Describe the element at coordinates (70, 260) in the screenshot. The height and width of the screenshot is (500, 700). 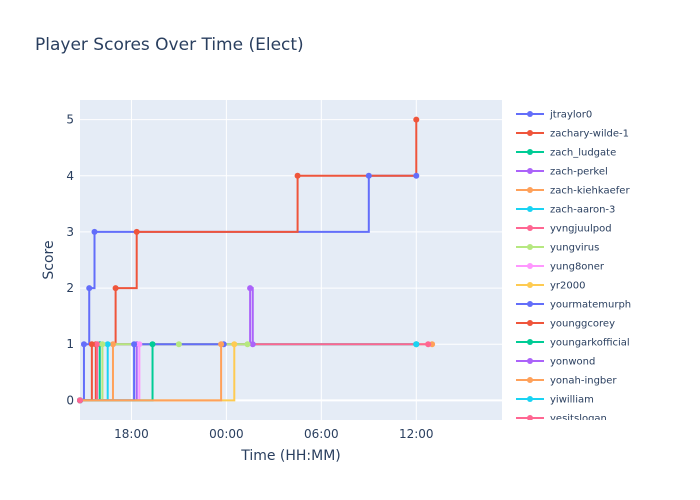
I see `y-axis-ticks: 0 1 2 3 4 5` at that location.